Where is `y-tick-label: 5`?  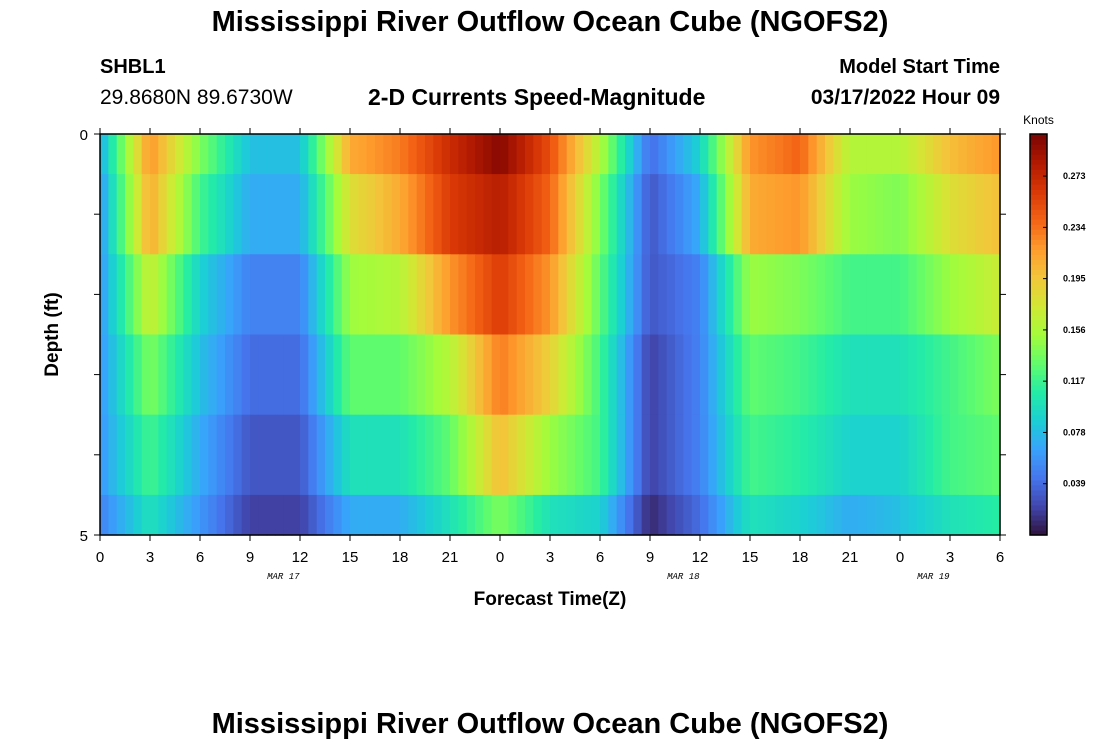
y-tick-label: 5 is located at coordinates (84, 536).